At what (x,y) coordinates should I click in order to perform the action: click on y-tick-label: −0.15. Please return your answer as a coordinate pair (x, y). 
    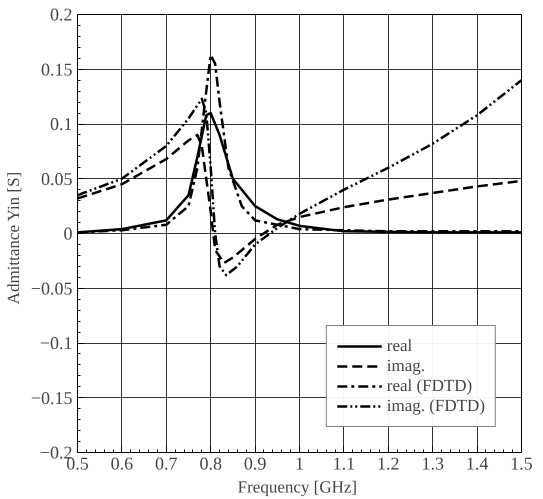
    Looking at the image, I should click on (51, 398).